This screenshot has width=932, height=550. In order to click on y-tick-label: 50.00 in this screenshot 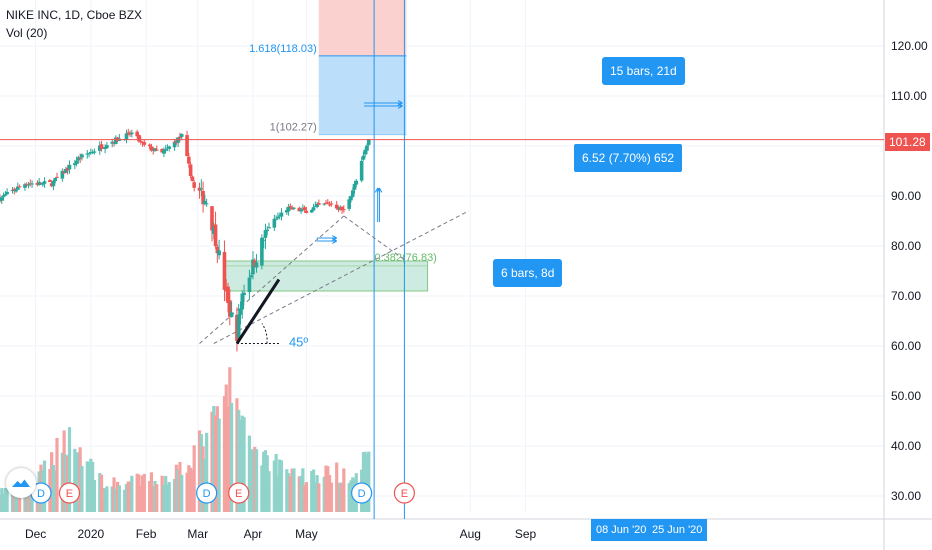, I will do `click(906, 396)`.